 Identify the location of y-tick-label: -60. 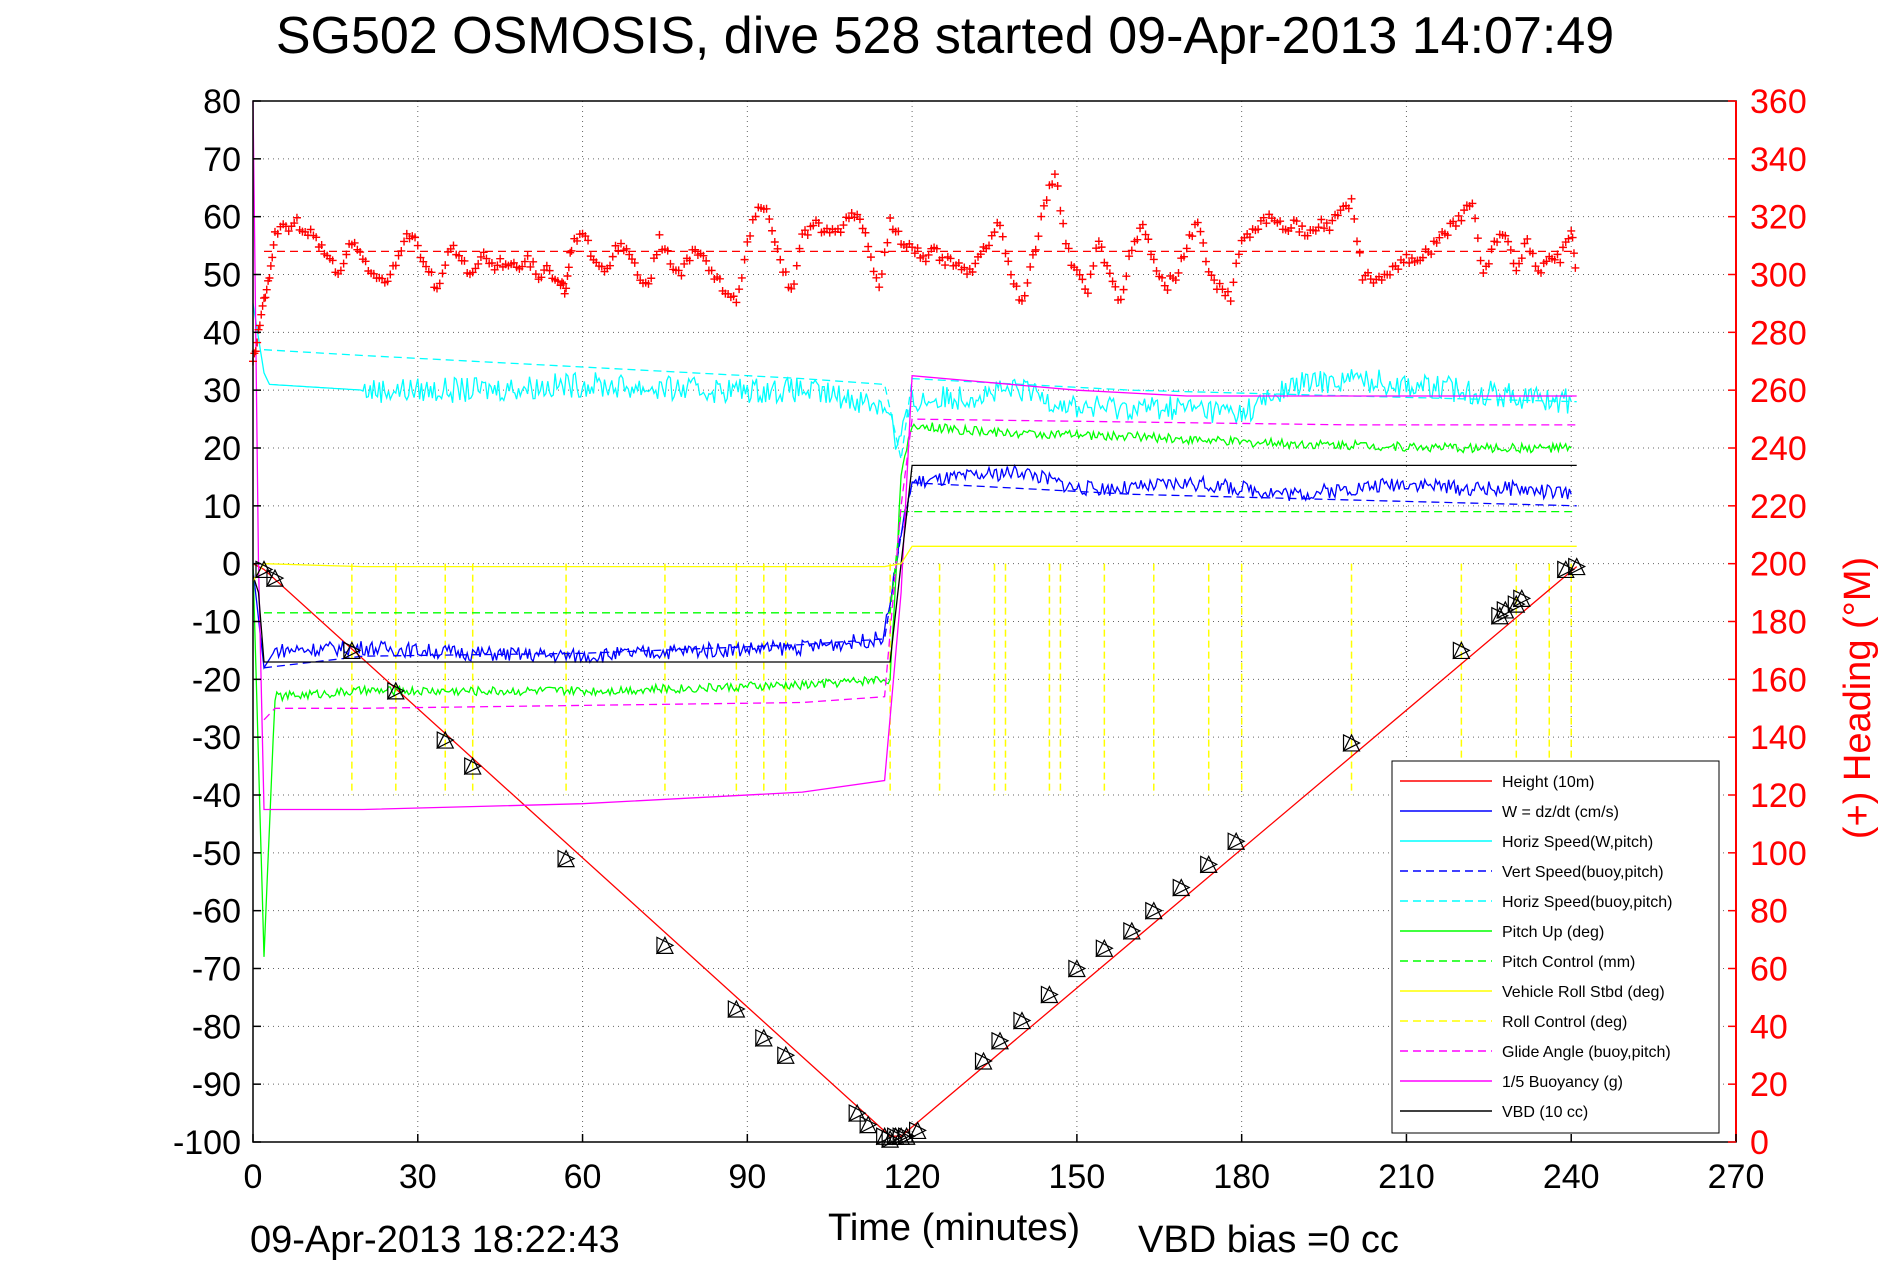
(216, 912).